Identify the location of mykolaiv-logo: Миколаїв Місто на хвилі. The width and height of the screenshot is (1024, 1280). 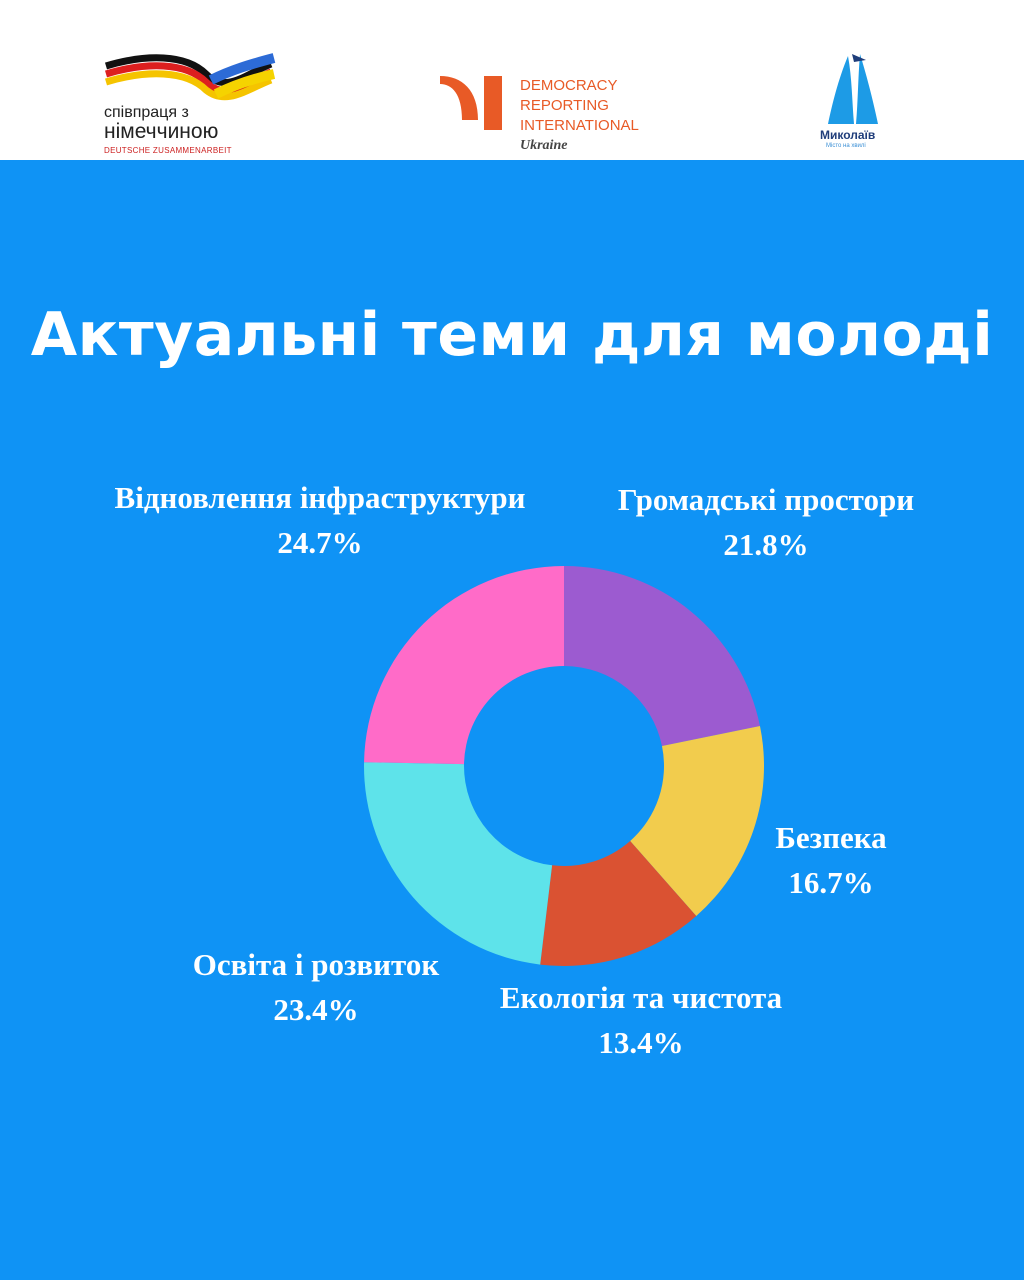
(863, 102).